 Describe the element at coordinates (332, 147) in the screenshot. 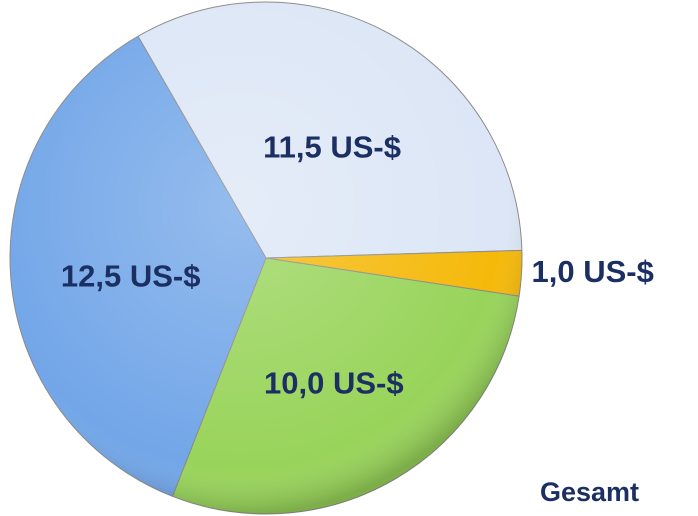

I see `data-label: 11,5 US-$` at that location.